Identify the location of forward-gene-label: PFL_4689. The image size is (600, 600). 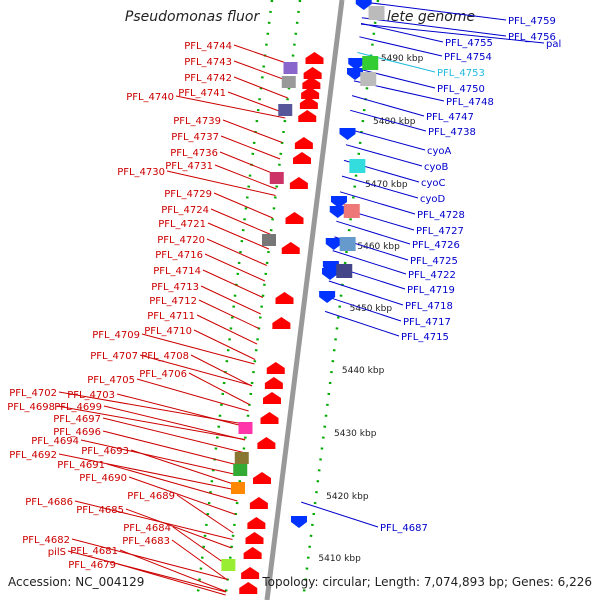
(151, 496).